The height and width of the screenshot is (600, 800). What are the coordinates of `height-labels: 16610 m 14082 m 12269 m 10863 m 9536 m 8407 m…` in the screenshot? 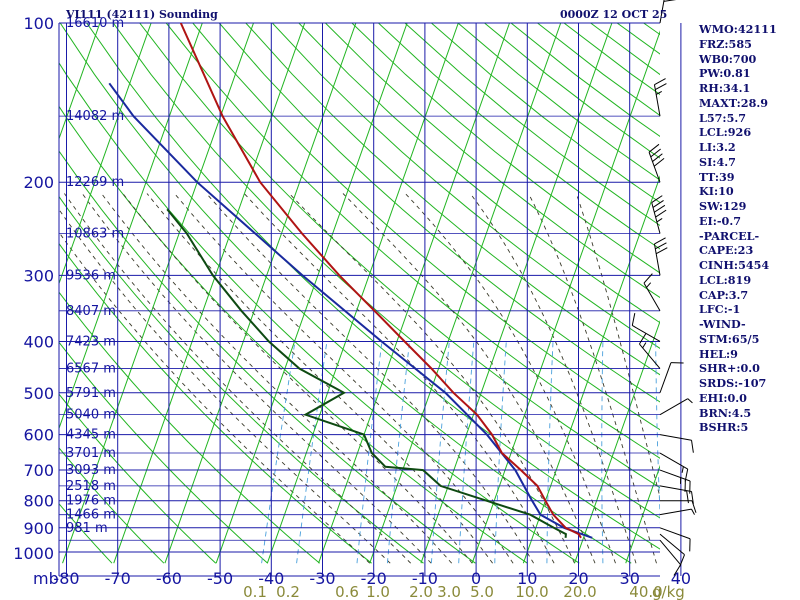 It's located at (95, 276).